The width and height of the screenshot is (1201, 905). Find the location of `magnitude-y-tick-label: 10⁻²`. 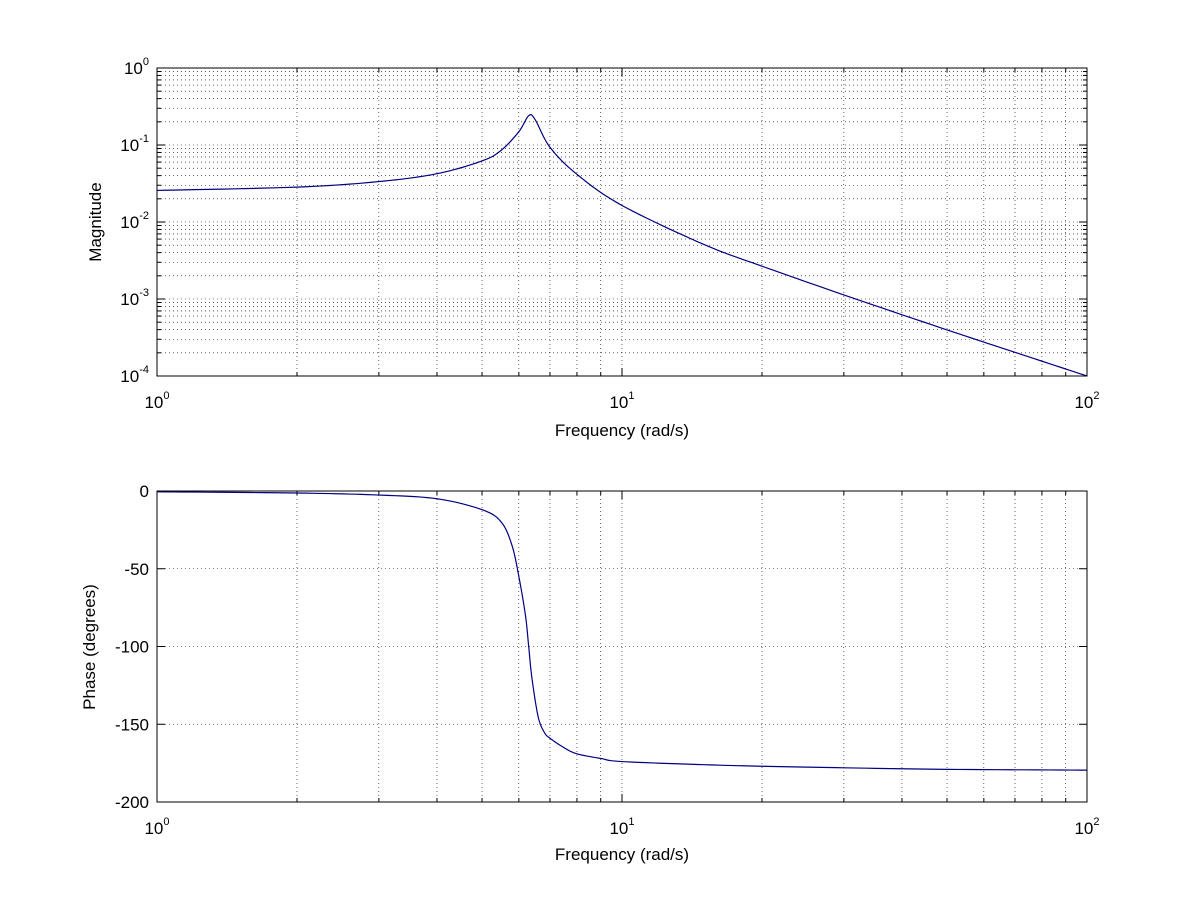

magnitude-y-tick-label: 10⁻² is located at coordinates (134, 221).